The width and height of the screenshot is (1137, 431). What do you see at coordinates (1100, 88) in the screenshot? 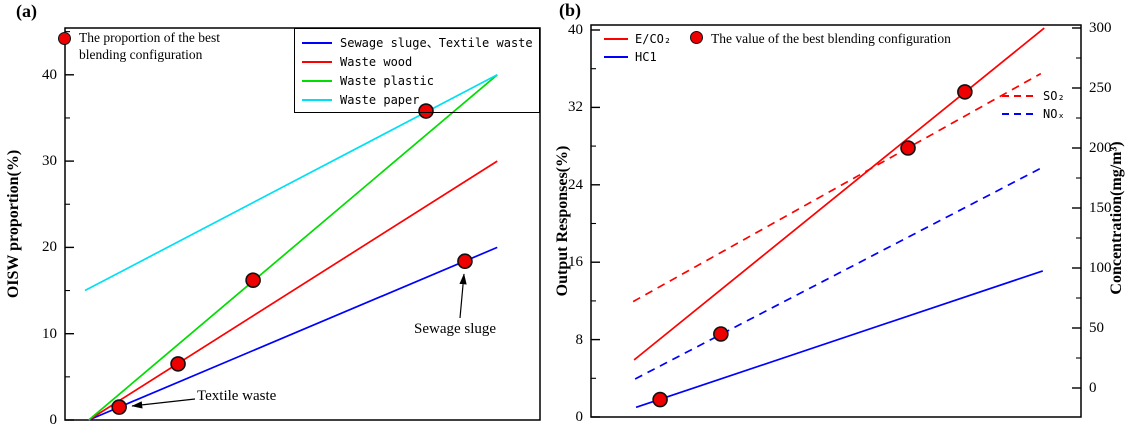
I see `panel-b-right-tick-label: 250` at bounding box center [1100, 88].